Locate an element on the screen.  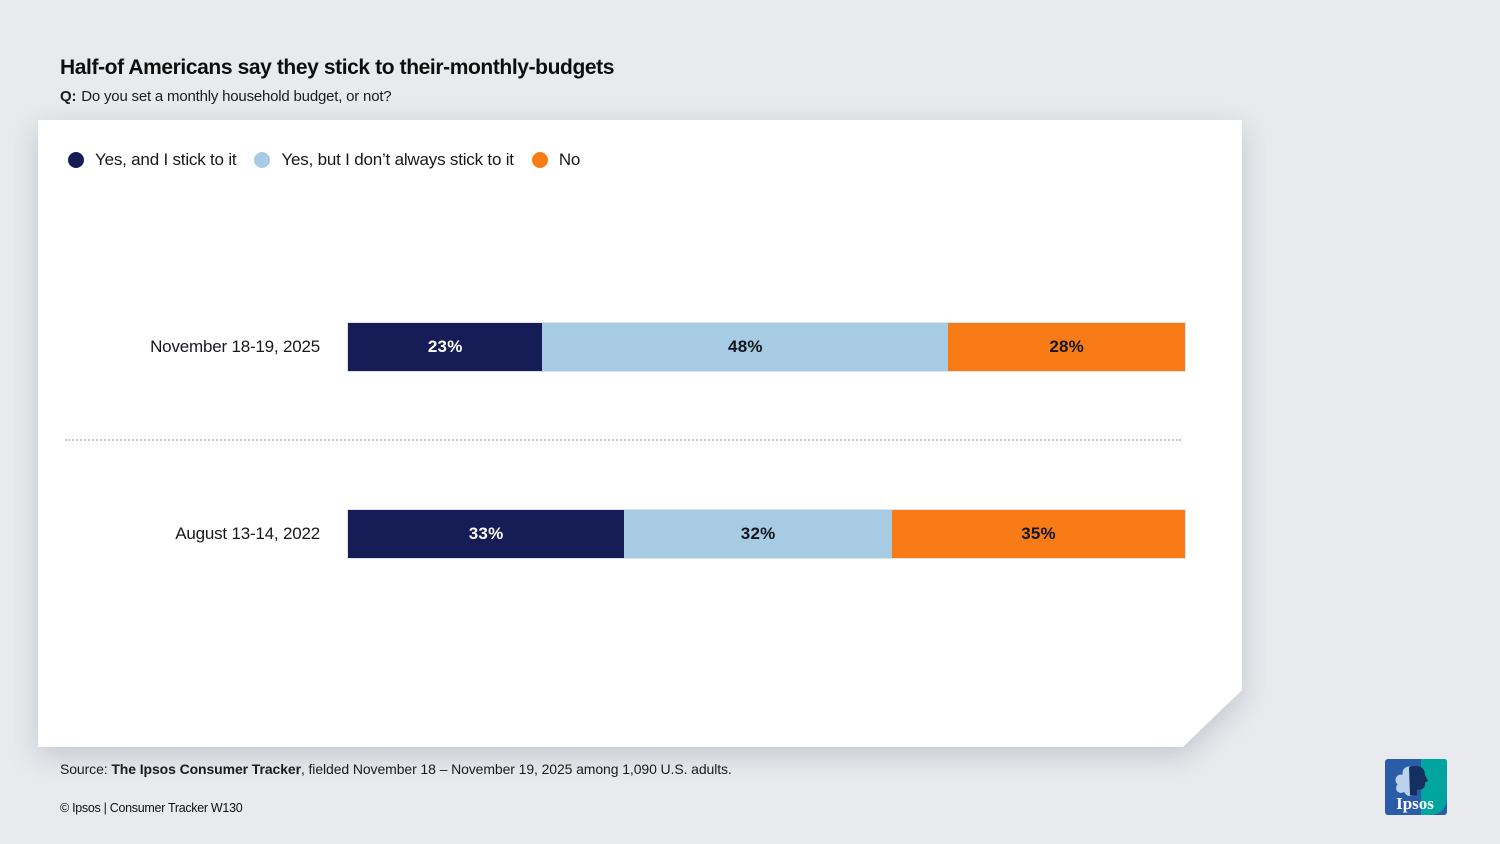
bar-category-label: August 13-14, 2022 is located at coordinates (247, 533).